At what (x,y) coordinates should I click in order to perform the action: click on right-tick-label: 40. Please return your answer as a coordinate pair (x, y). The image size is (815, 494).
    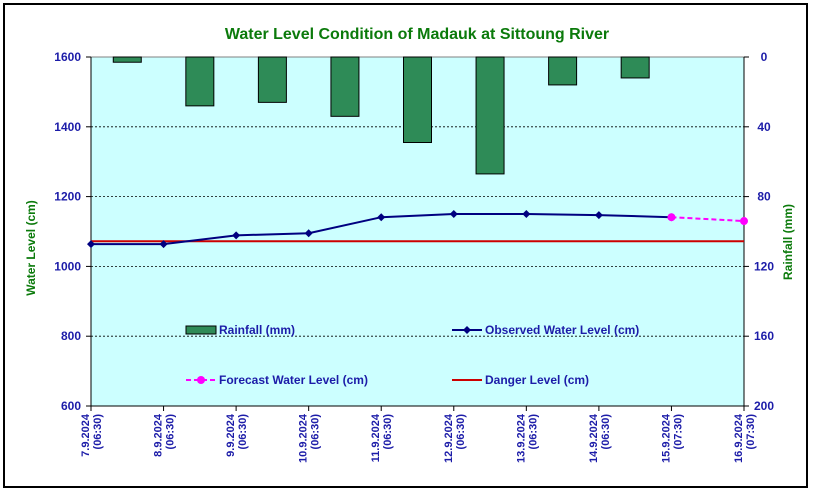
    Looking at the image, I should click on (764, 127).